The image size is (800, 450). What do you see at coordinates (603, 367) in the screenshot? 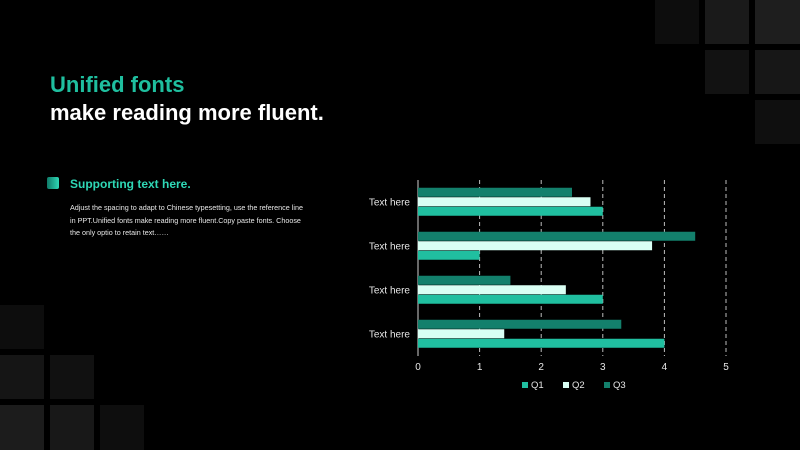
I see `x-tick-label: 3` at bounding box center [603, 367].